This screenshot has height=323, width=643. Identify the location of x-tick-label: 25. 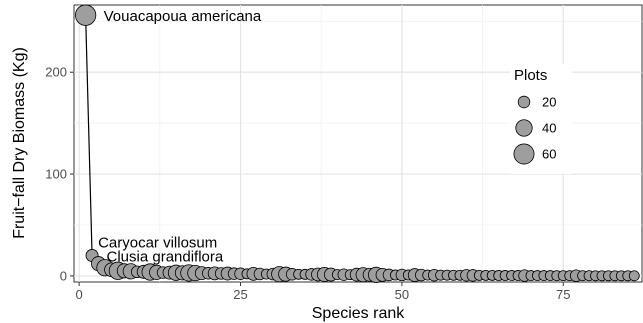
(240, 294).